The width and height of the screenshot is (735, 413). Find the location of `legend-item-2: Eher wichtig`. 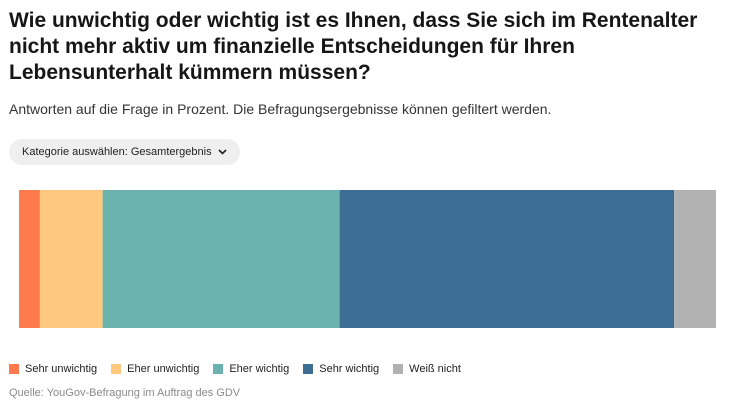

legend-item-2: Eher wichtig is located at coordinates (251, 369).